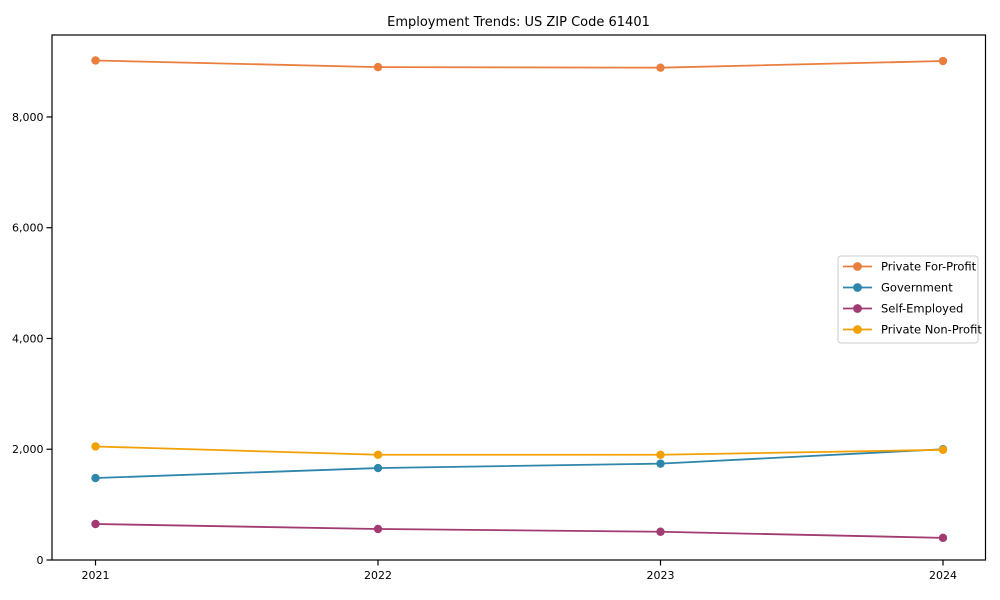 The width and height of the screenshot is (1000, 600). I want to click on data-point-private-for-profit-2023, so click(660, 67).